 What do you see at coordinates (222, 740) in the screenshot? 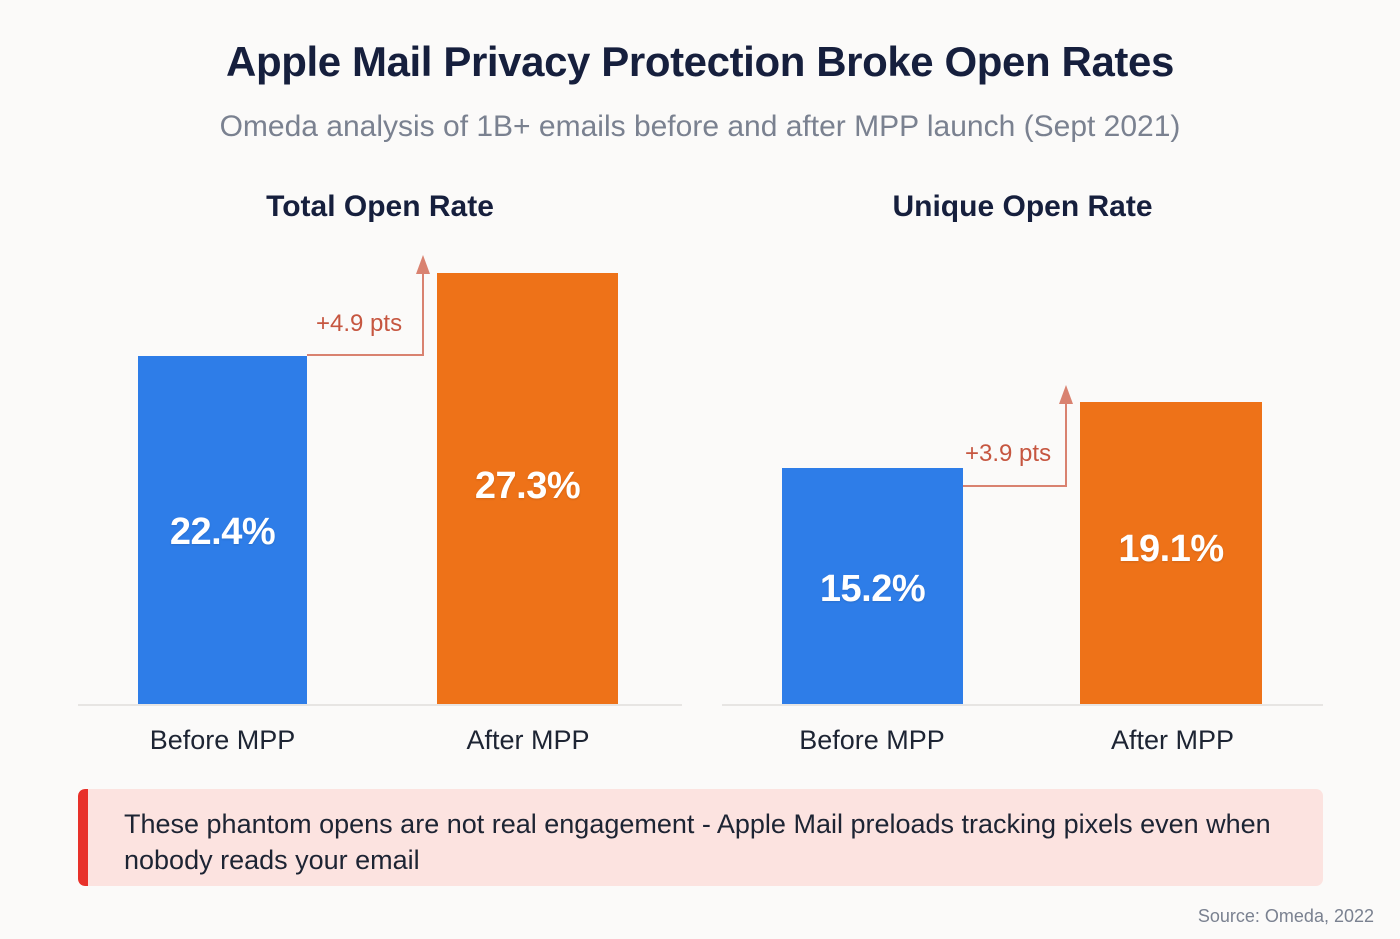
I see `tick-label-before-mpp-total: Before MPP` at bounding box center [222, 740].